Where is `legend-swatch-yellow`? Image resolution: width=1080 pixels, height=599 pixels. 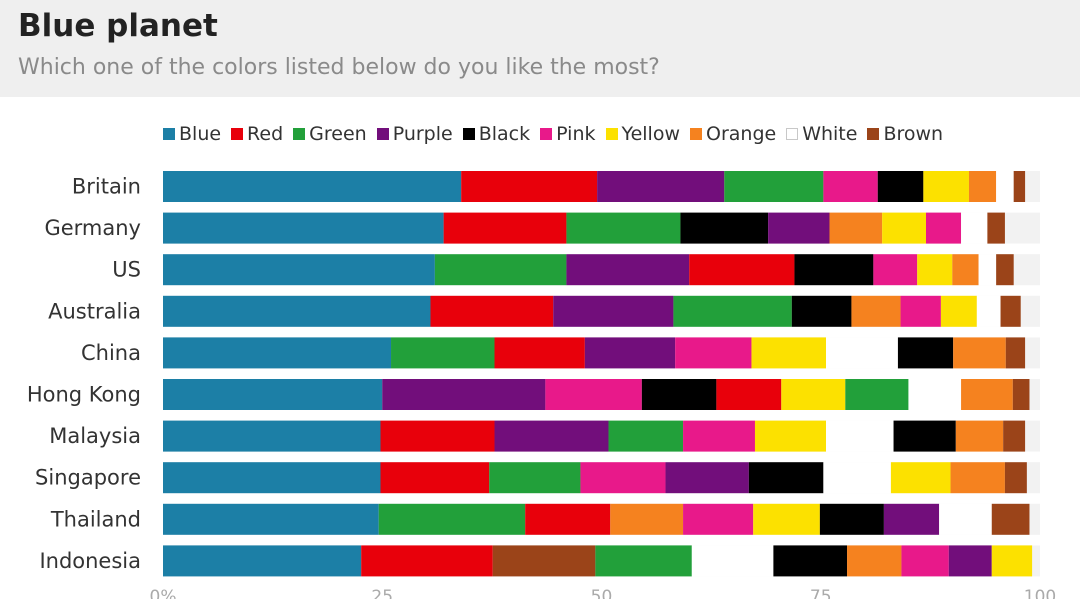 legend-swatch-yellow is located at coordinates (611, 134).